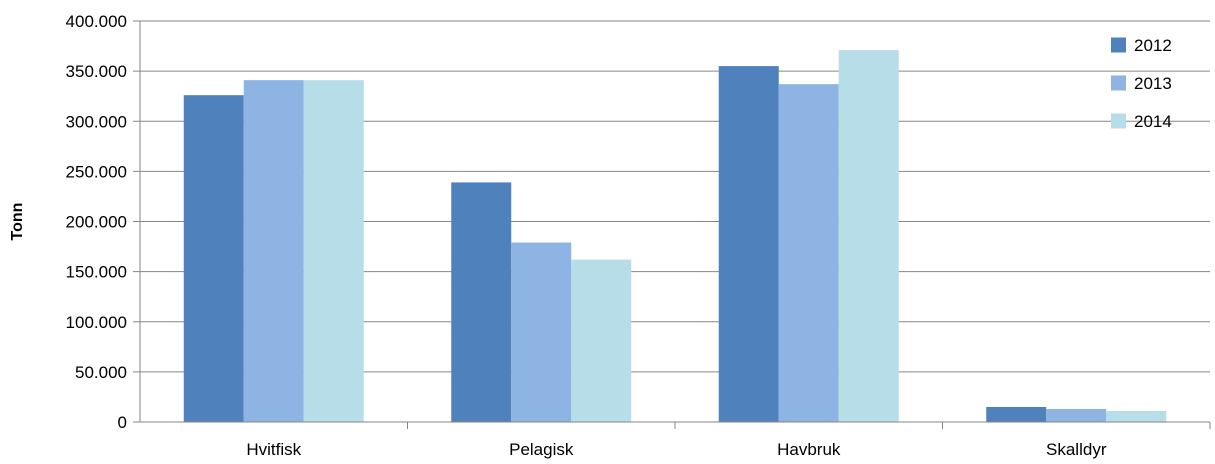 The width and height of the screenshot is (1215, 464). I want to click on legend-label-2012: 2012, so click(1153, 45).